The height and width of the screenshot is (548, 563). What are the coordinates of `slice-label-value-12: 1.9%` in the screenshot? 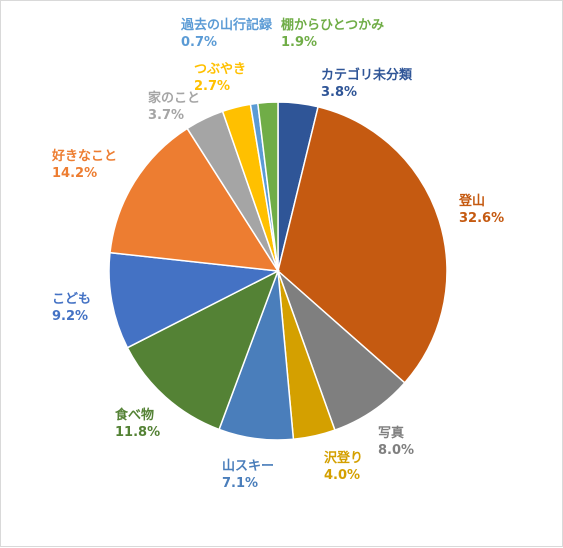 It's located at (299, 42).